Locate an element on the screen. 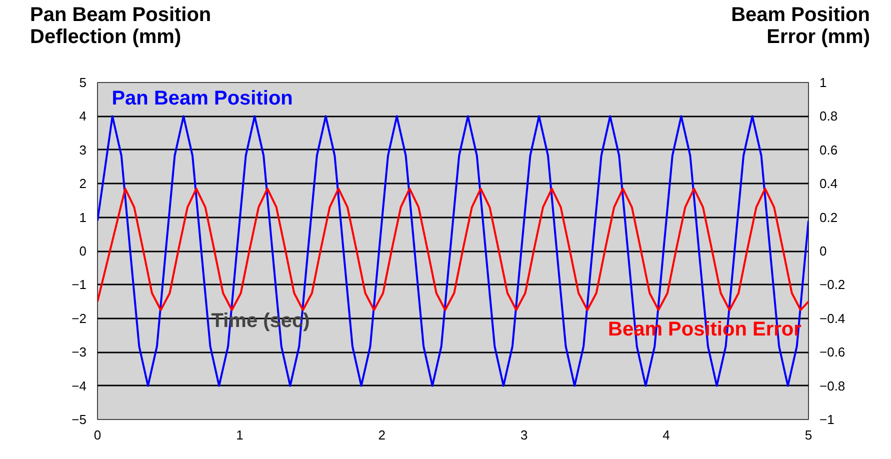 The image size is (891, 459). y2-tick-label: −0.2 is located at coordinates (833, 284).